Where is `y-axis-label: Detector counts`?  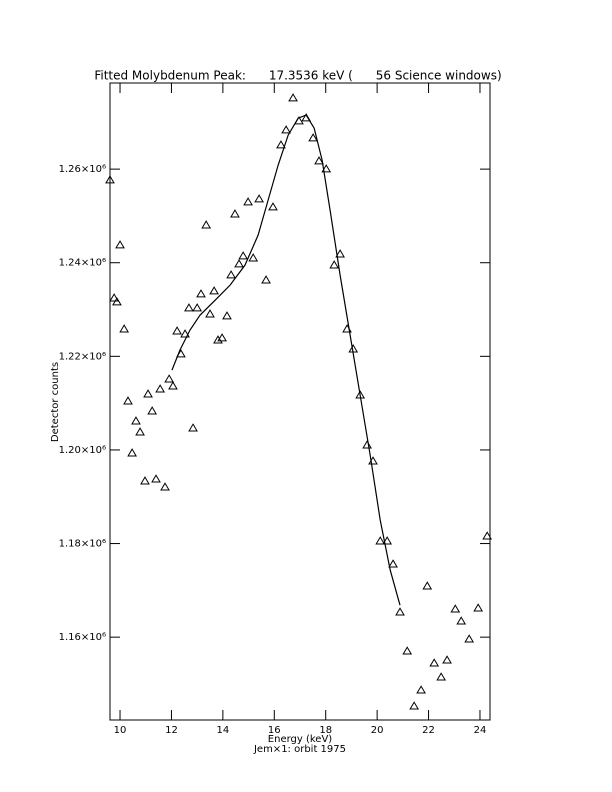 y-axis-label: Detector counts is located at coordinates (55, 402).